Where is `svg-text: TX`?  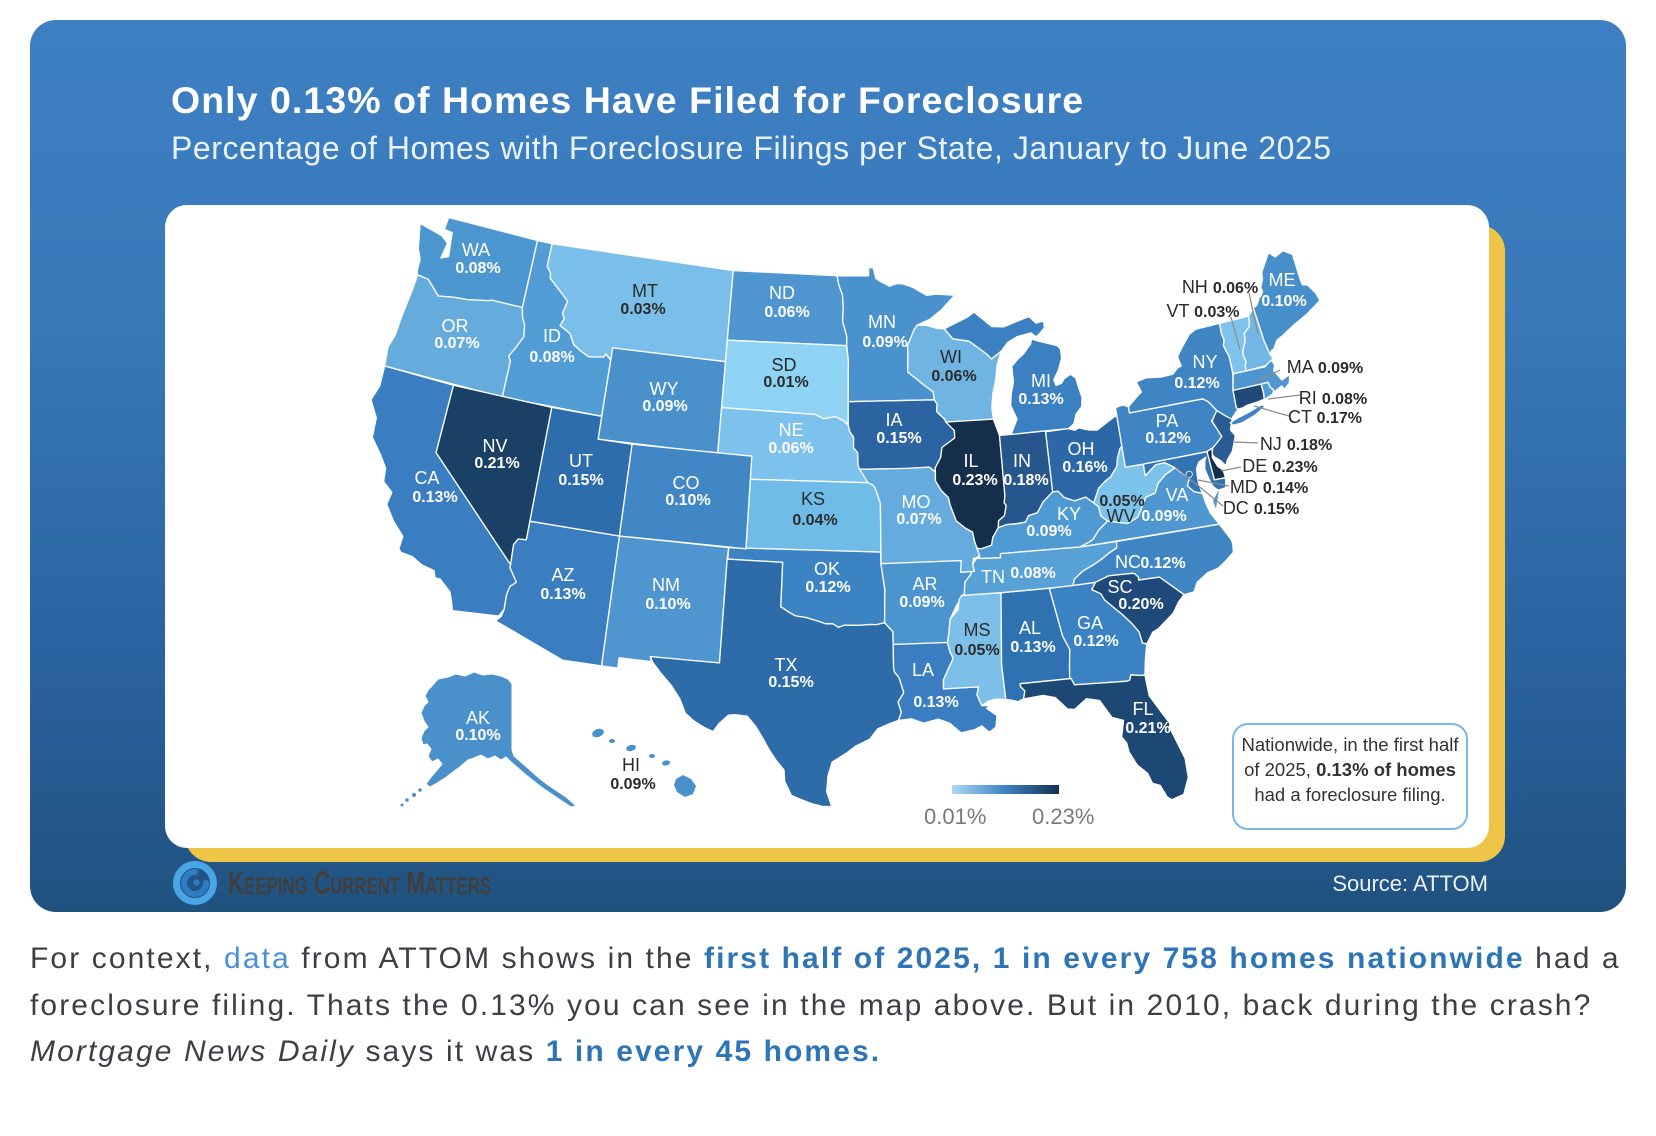
svg-text: TX is located at coordinates (785, 665).